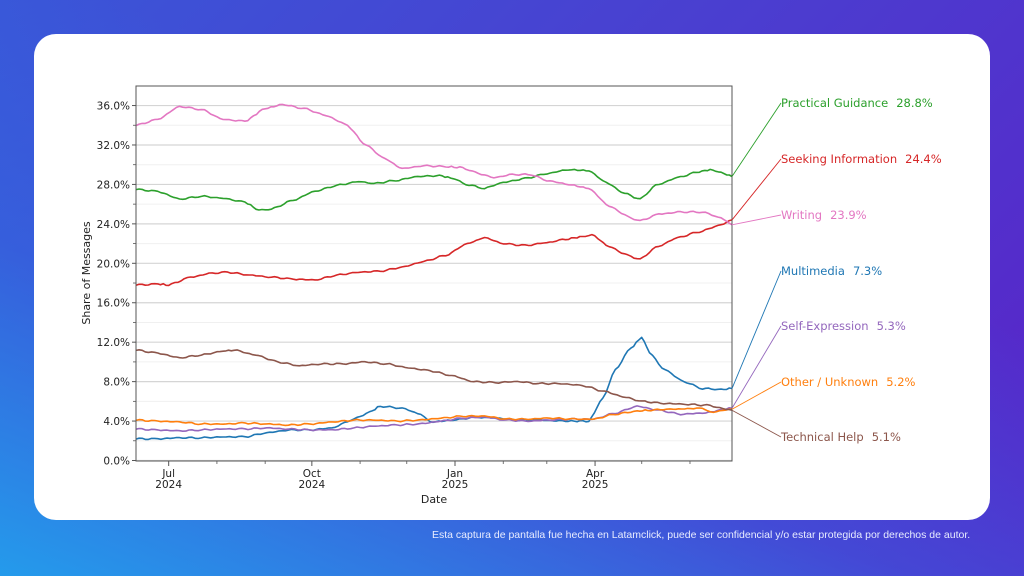 Image resolution: width=1024 pixels, height=576 pixels. I want to click on legend-series-value: 7.3%, so click(867, 271).